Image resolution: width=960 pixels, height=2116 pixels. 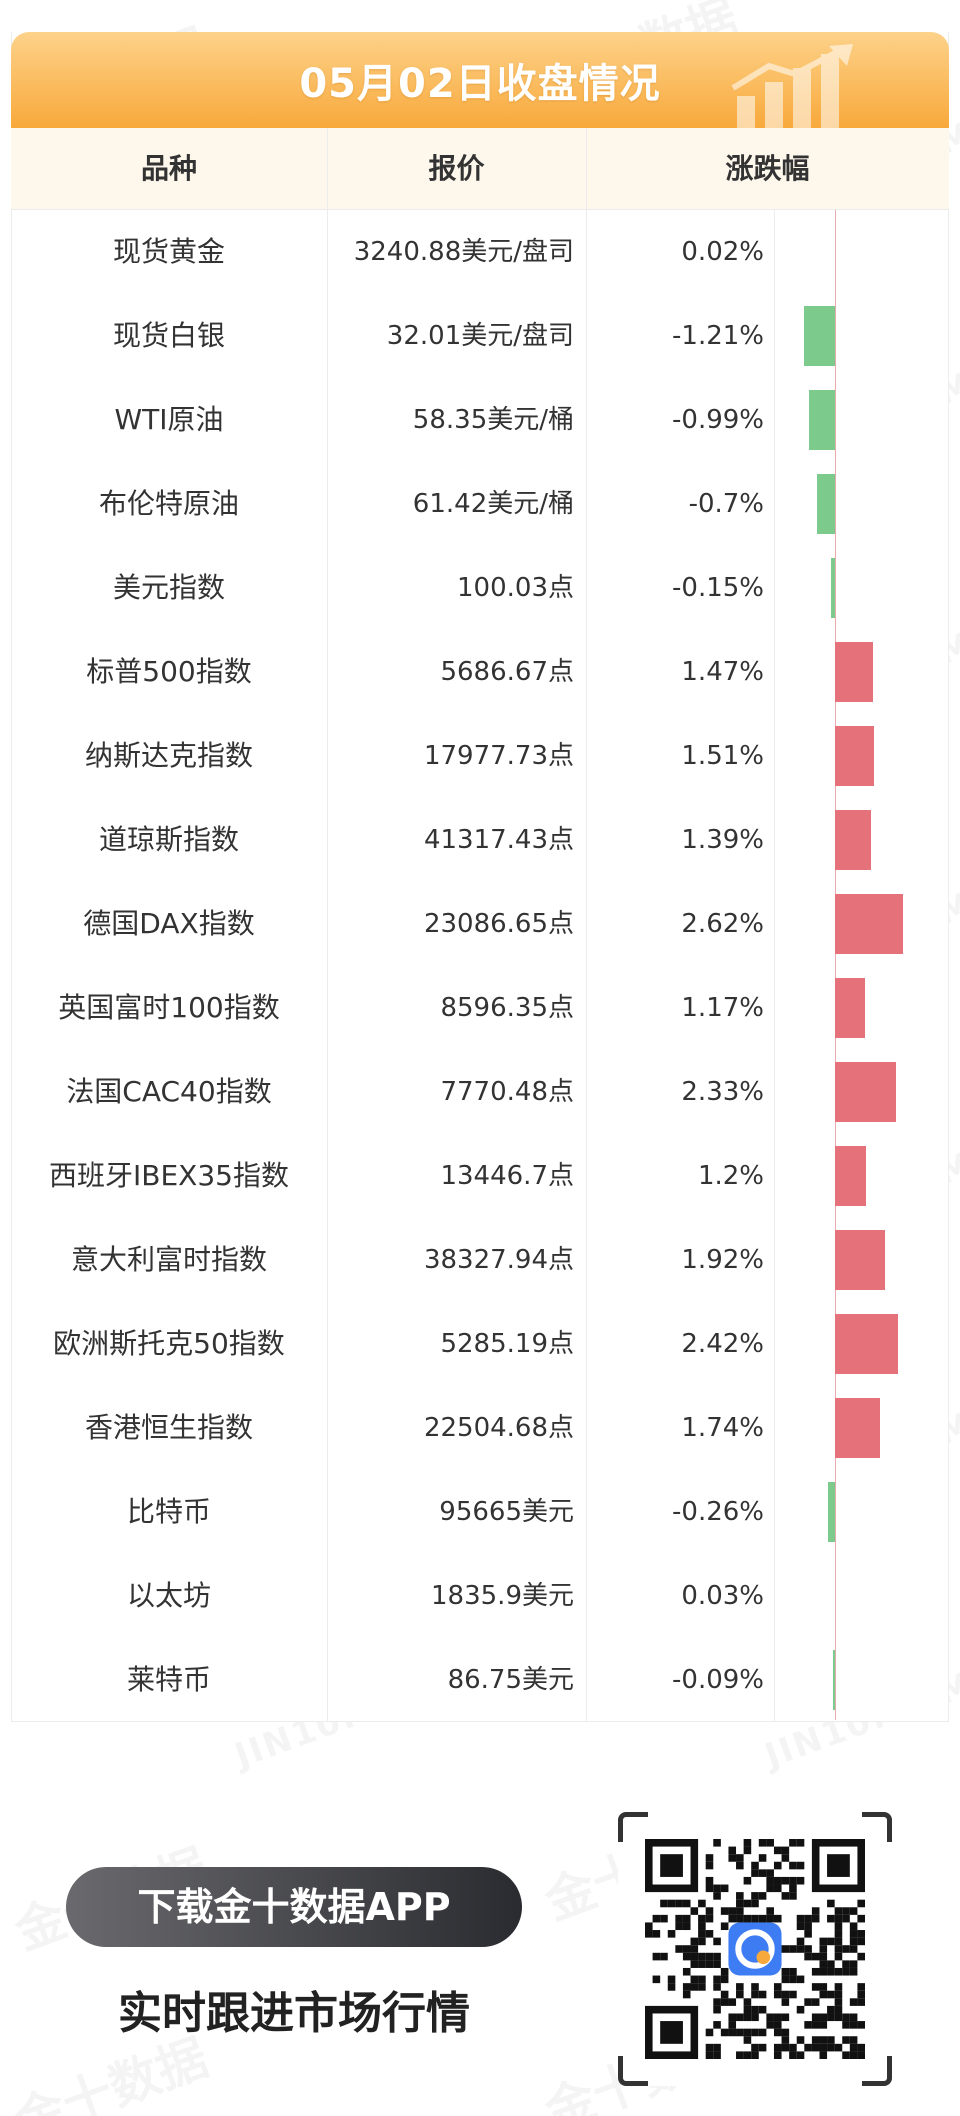 I want to click on table-row: 法国CAC40指数 7770.48点 2.33%, so click(x=480, y=1092).